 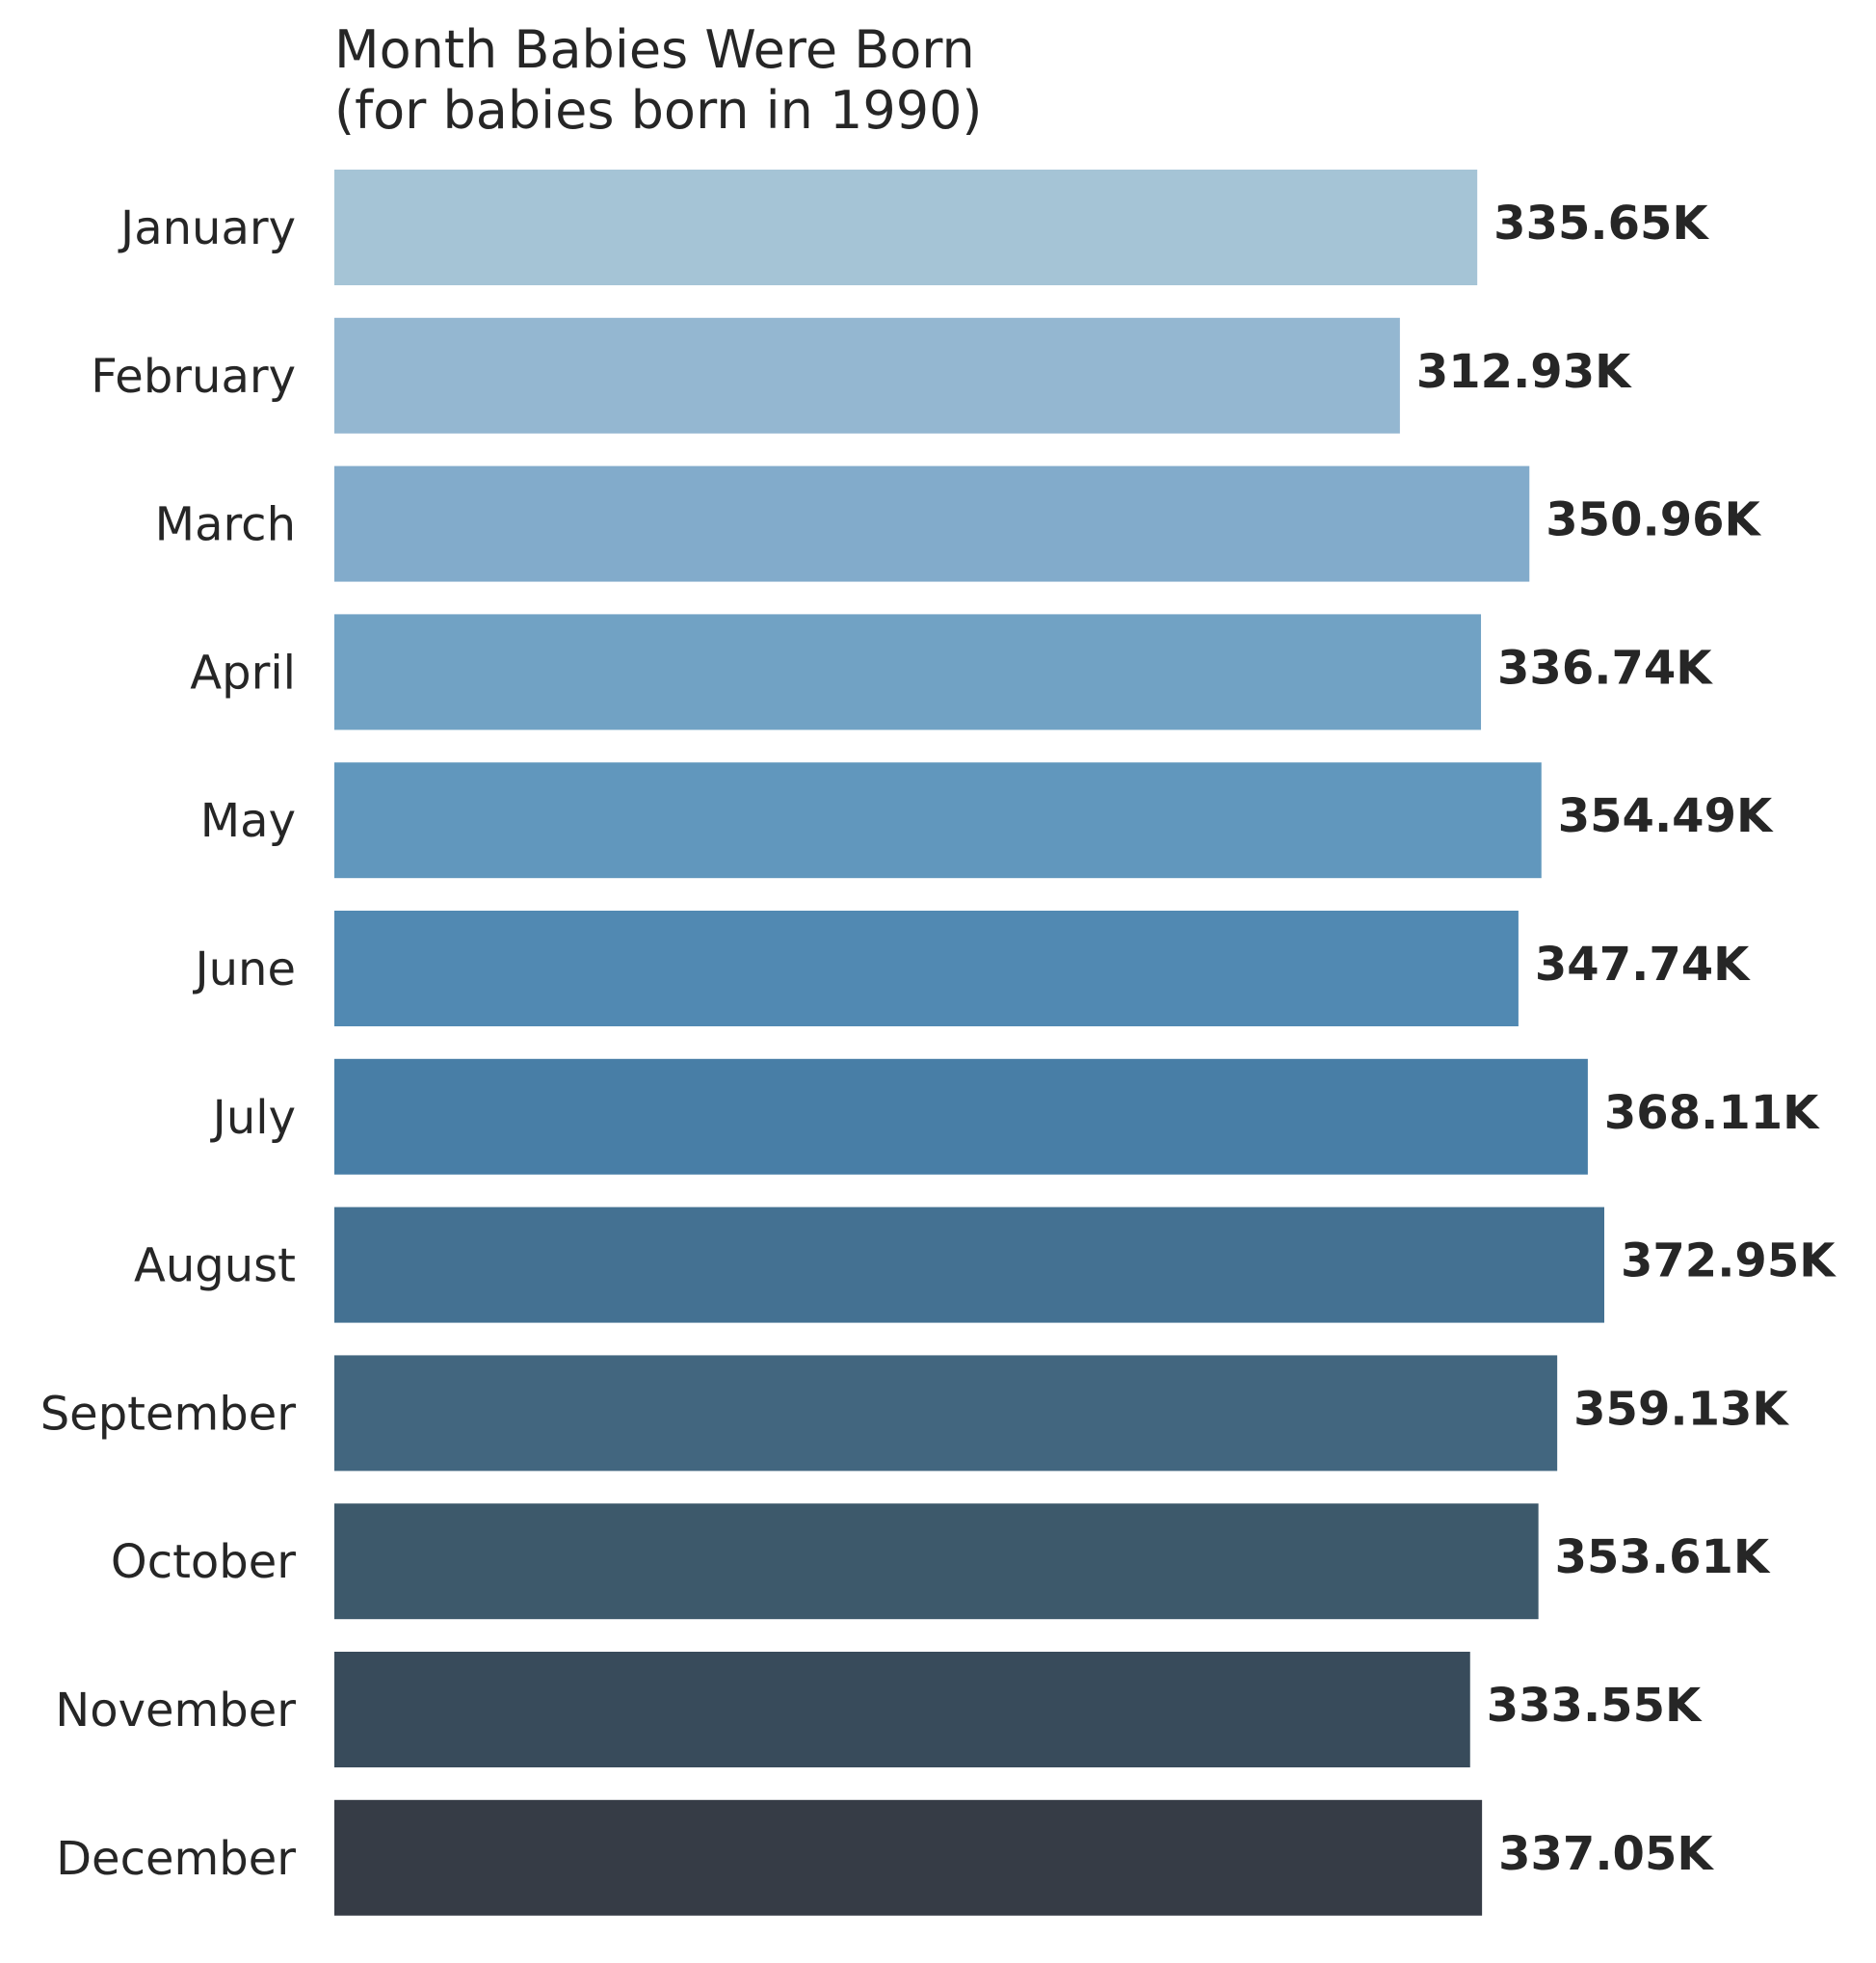 I want to click on data-label-september: 359.13K, so click(x=1681, y=1409).